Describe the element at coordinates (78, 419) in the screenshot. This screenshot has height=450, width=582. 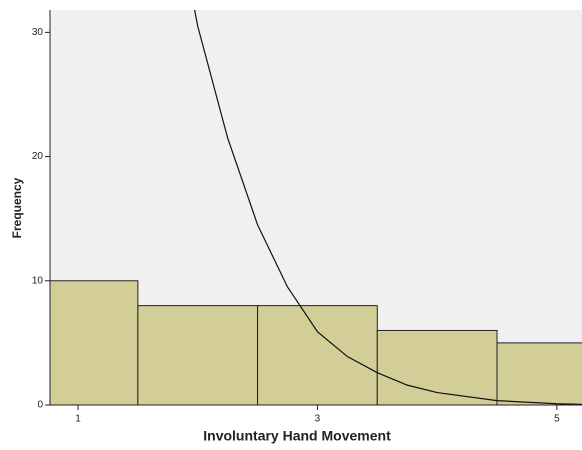
I see `x-tick-label: 1` at that location.